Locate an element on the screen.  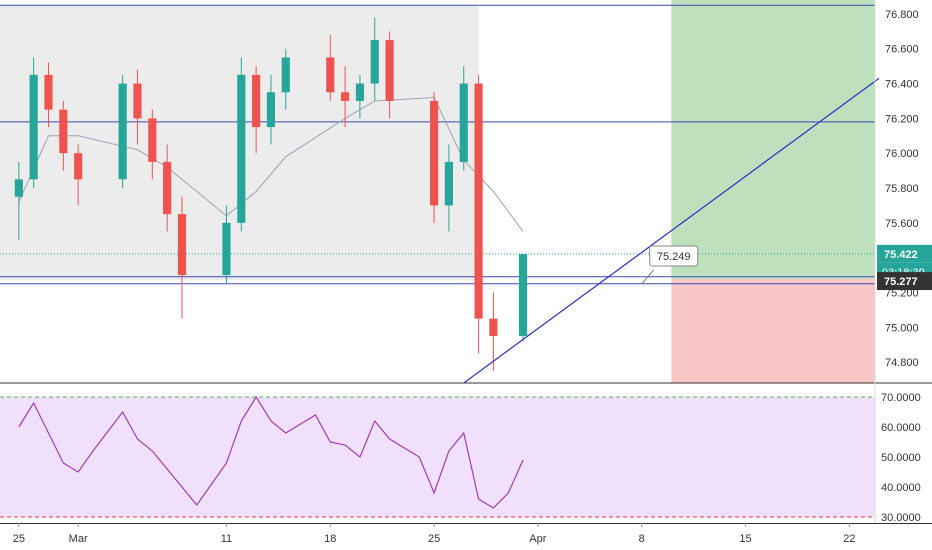
price-tick-label: 75.800 is located at coordinates (902, 189).